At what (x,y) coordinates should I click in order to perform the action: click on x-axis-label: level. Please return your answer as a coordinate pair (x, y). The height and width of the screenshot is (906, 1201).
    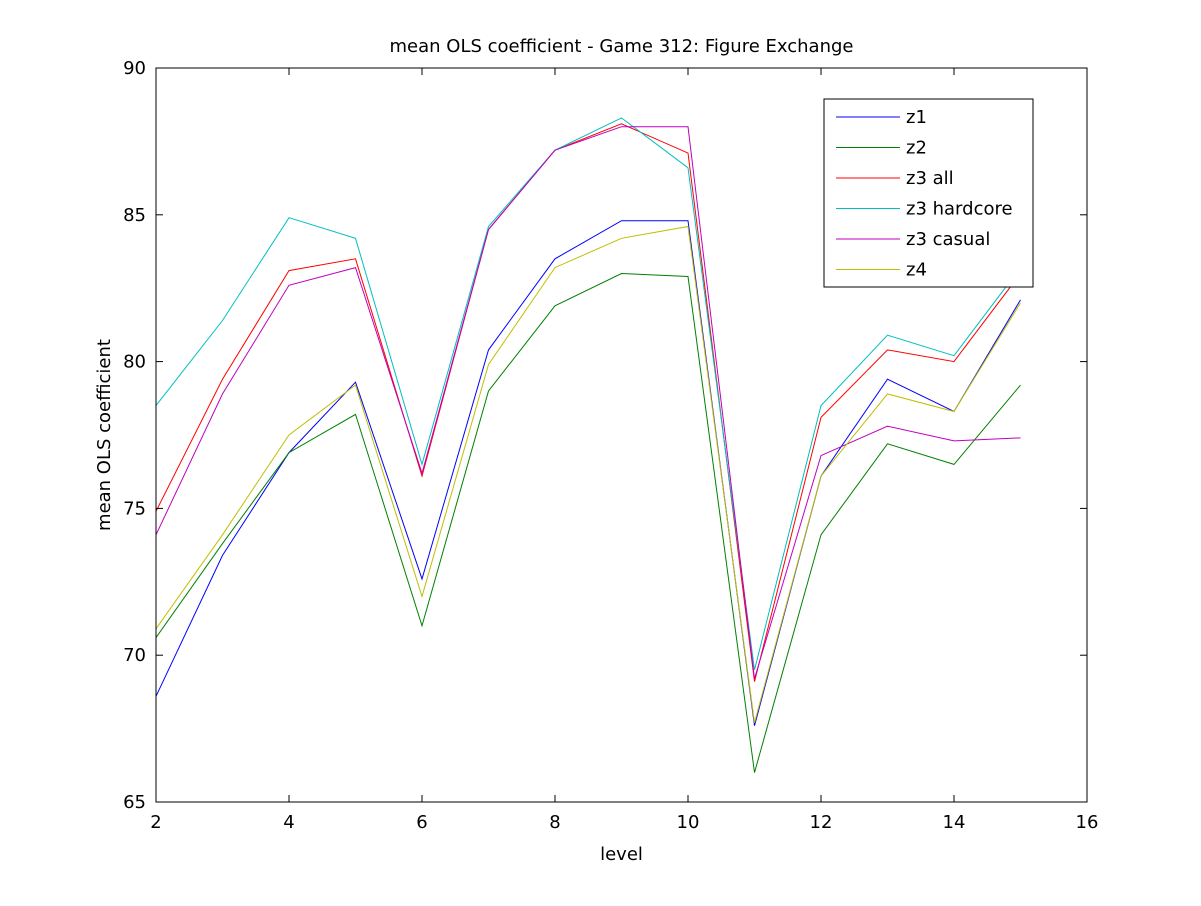
    Looking at the image, I should click on (621, 854).